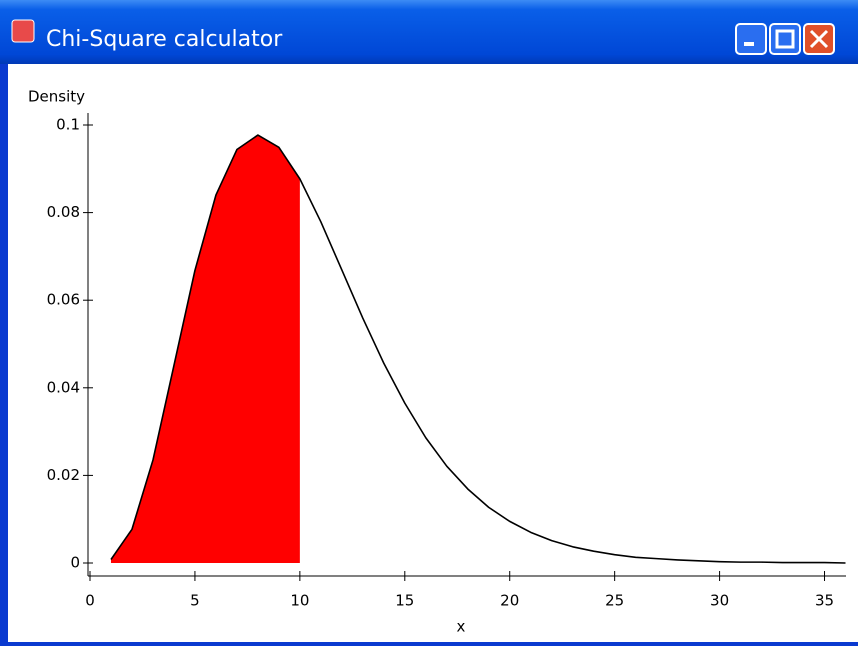 The width and height of the screenshot is (858, 646). I want to click on x-tick-label: 0, so click(90, 601).